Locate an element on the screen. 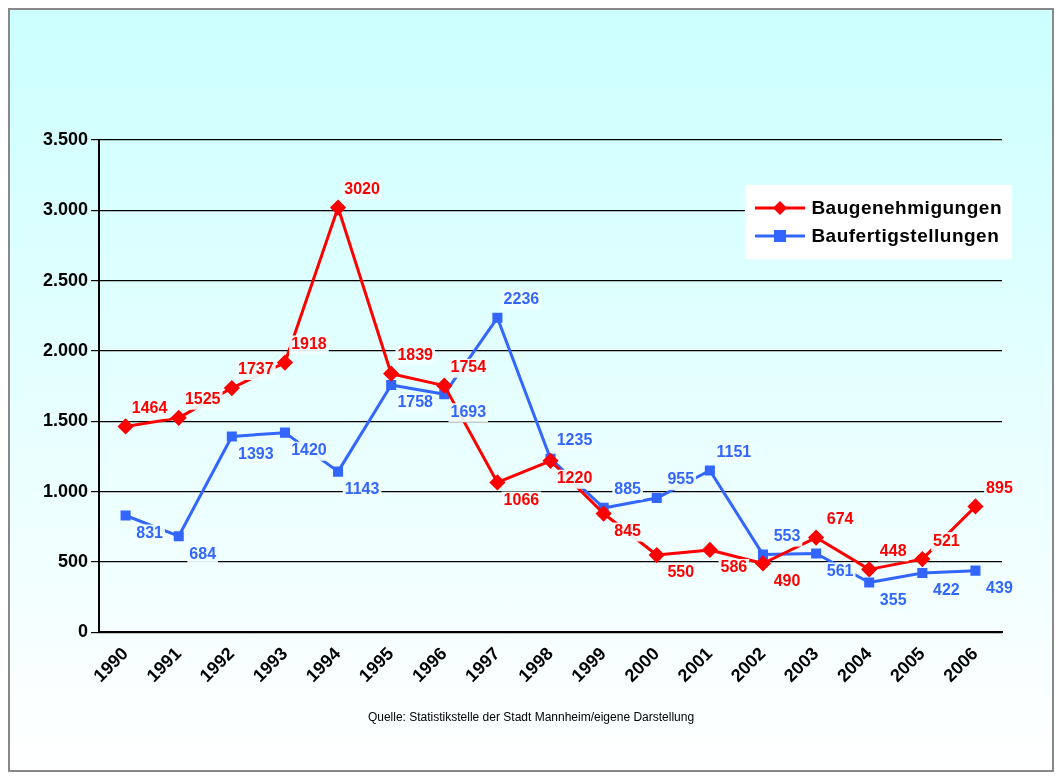 Image resolution: width=1060 pixels, height=778 pixels. y-tick-label: 500 is located at coordinates (73, 561).